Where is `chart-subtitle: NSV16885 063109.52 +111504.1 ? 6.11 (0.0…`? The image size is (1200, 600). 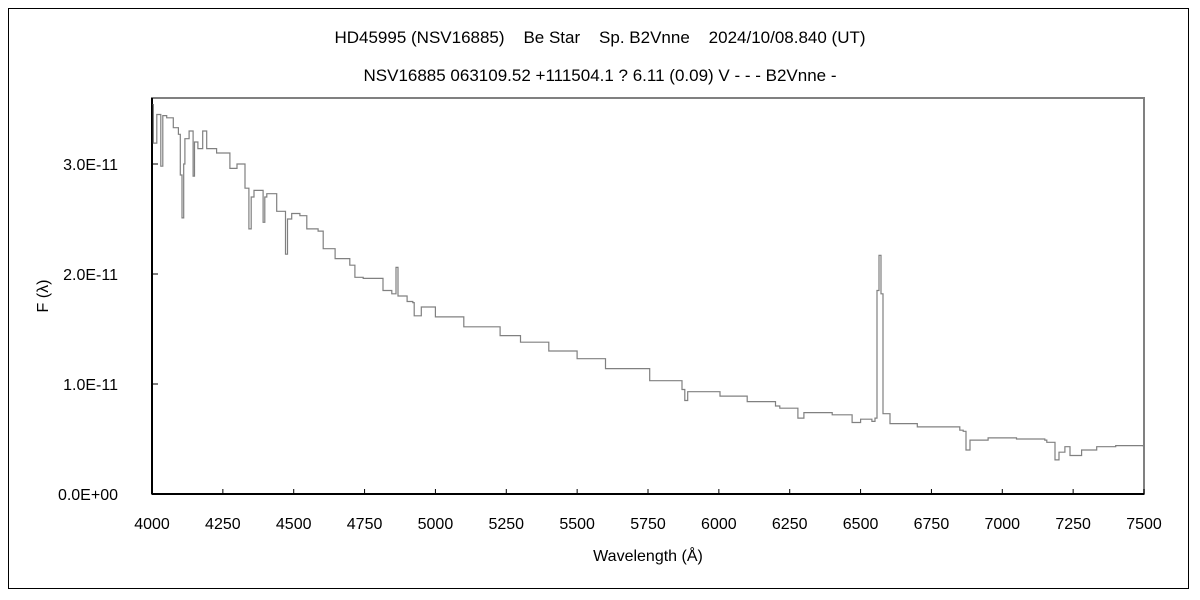 chart-subtitle: NSV16885 063109.52 +111504.1 ? 6.11 (0.0… is located at coordinates (600, 75).